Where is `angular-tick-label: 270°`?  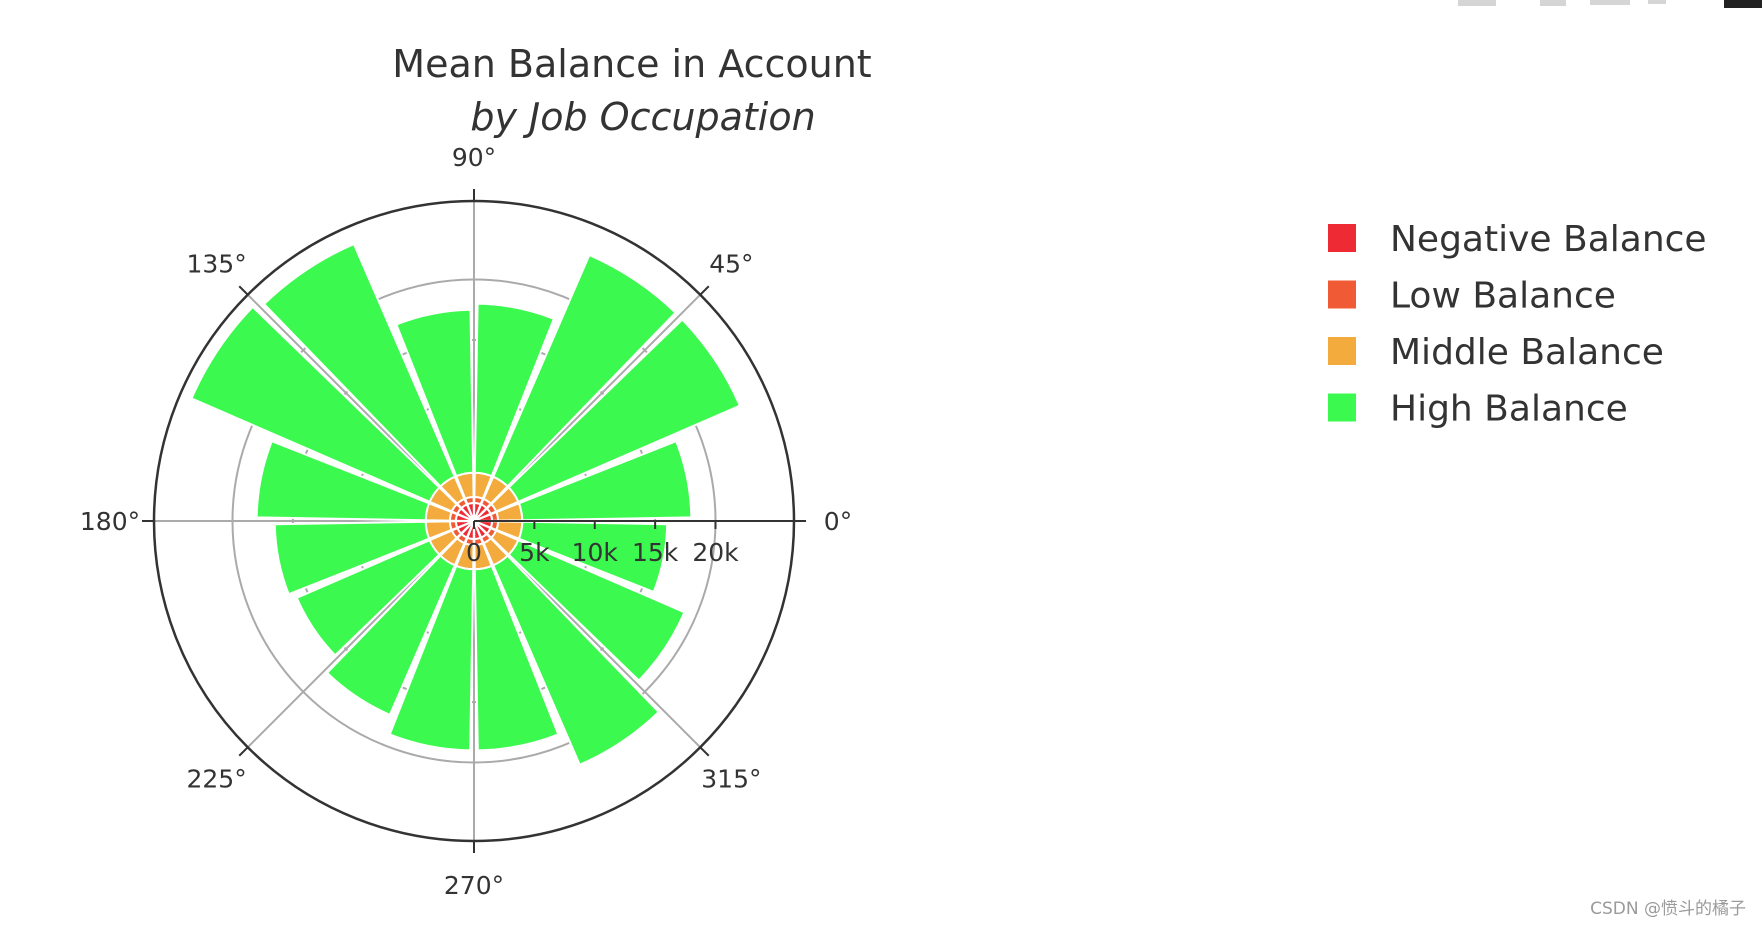
angular-tick-label: 270° is located at coordinates (474, 885).